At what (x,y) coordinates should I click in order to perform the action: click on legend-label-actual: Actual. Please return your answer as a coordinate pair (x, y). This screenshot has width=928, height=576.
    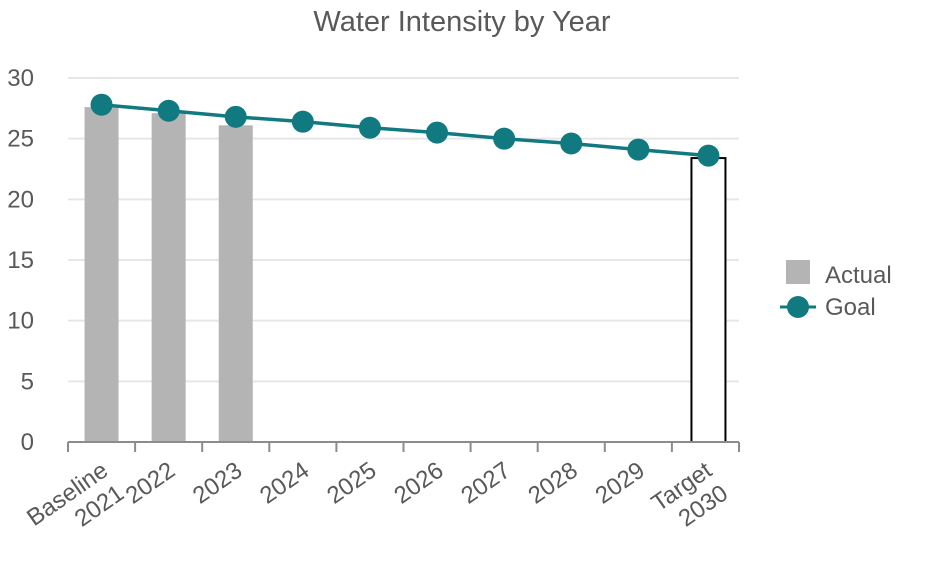
    Looking at the image, I should click on (858, 275).